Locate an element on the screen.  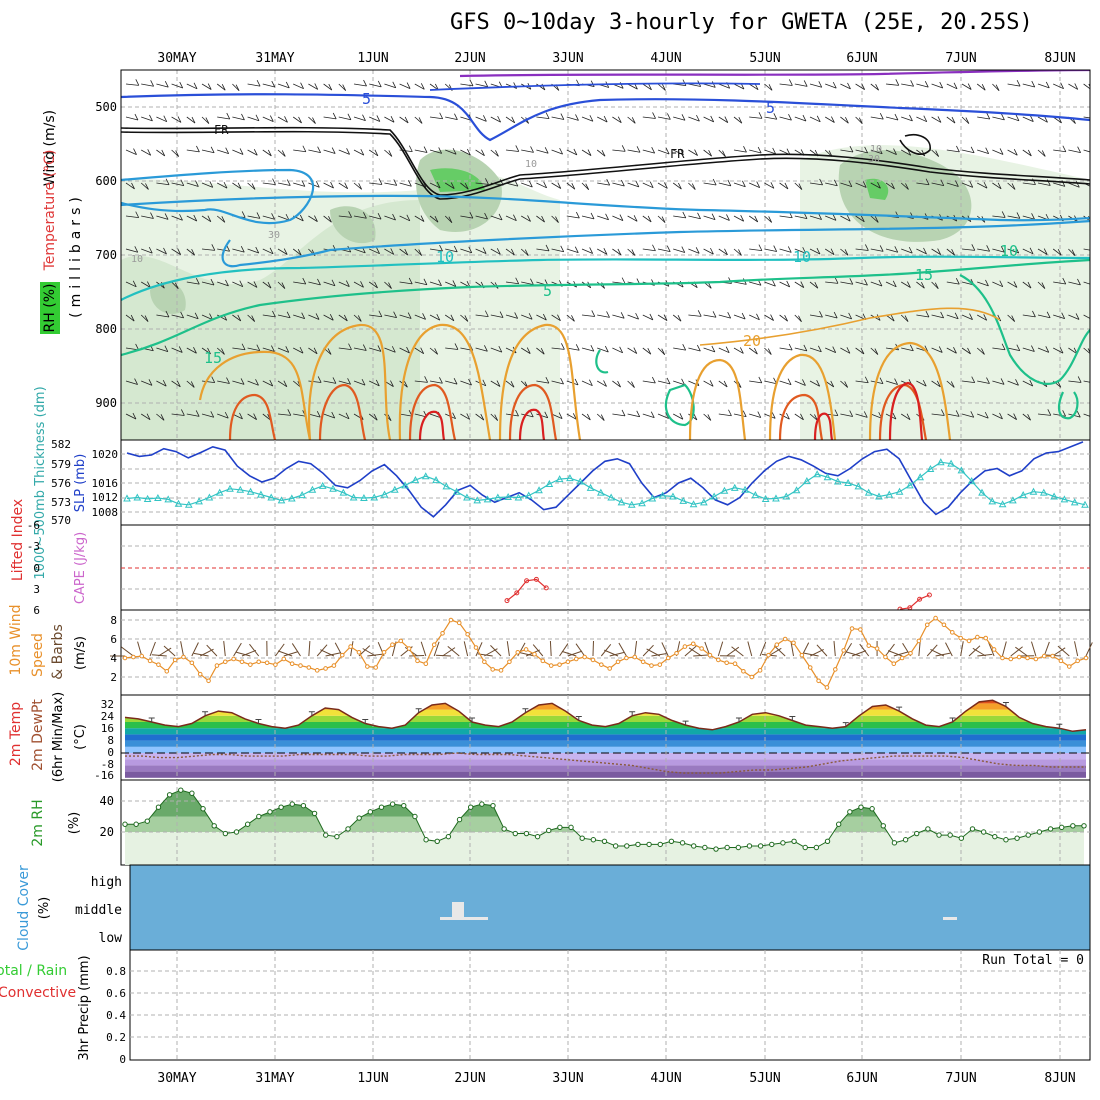
svg-text: FR is located at coordinates (677, 154).